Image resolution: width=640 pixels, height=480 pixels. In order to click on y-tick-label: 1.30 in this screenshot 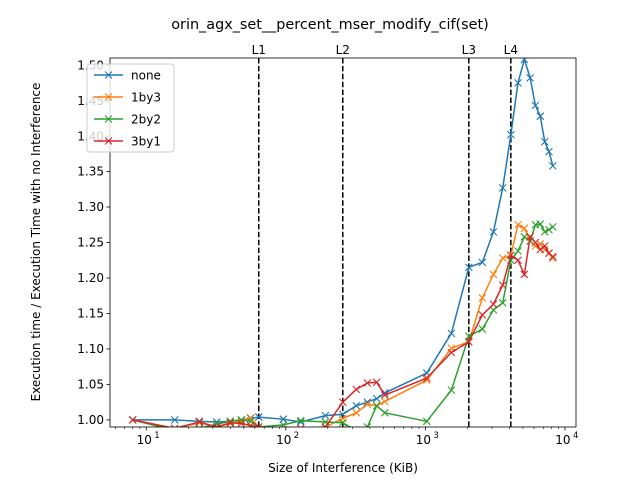, I will do `click(90, 207)`.